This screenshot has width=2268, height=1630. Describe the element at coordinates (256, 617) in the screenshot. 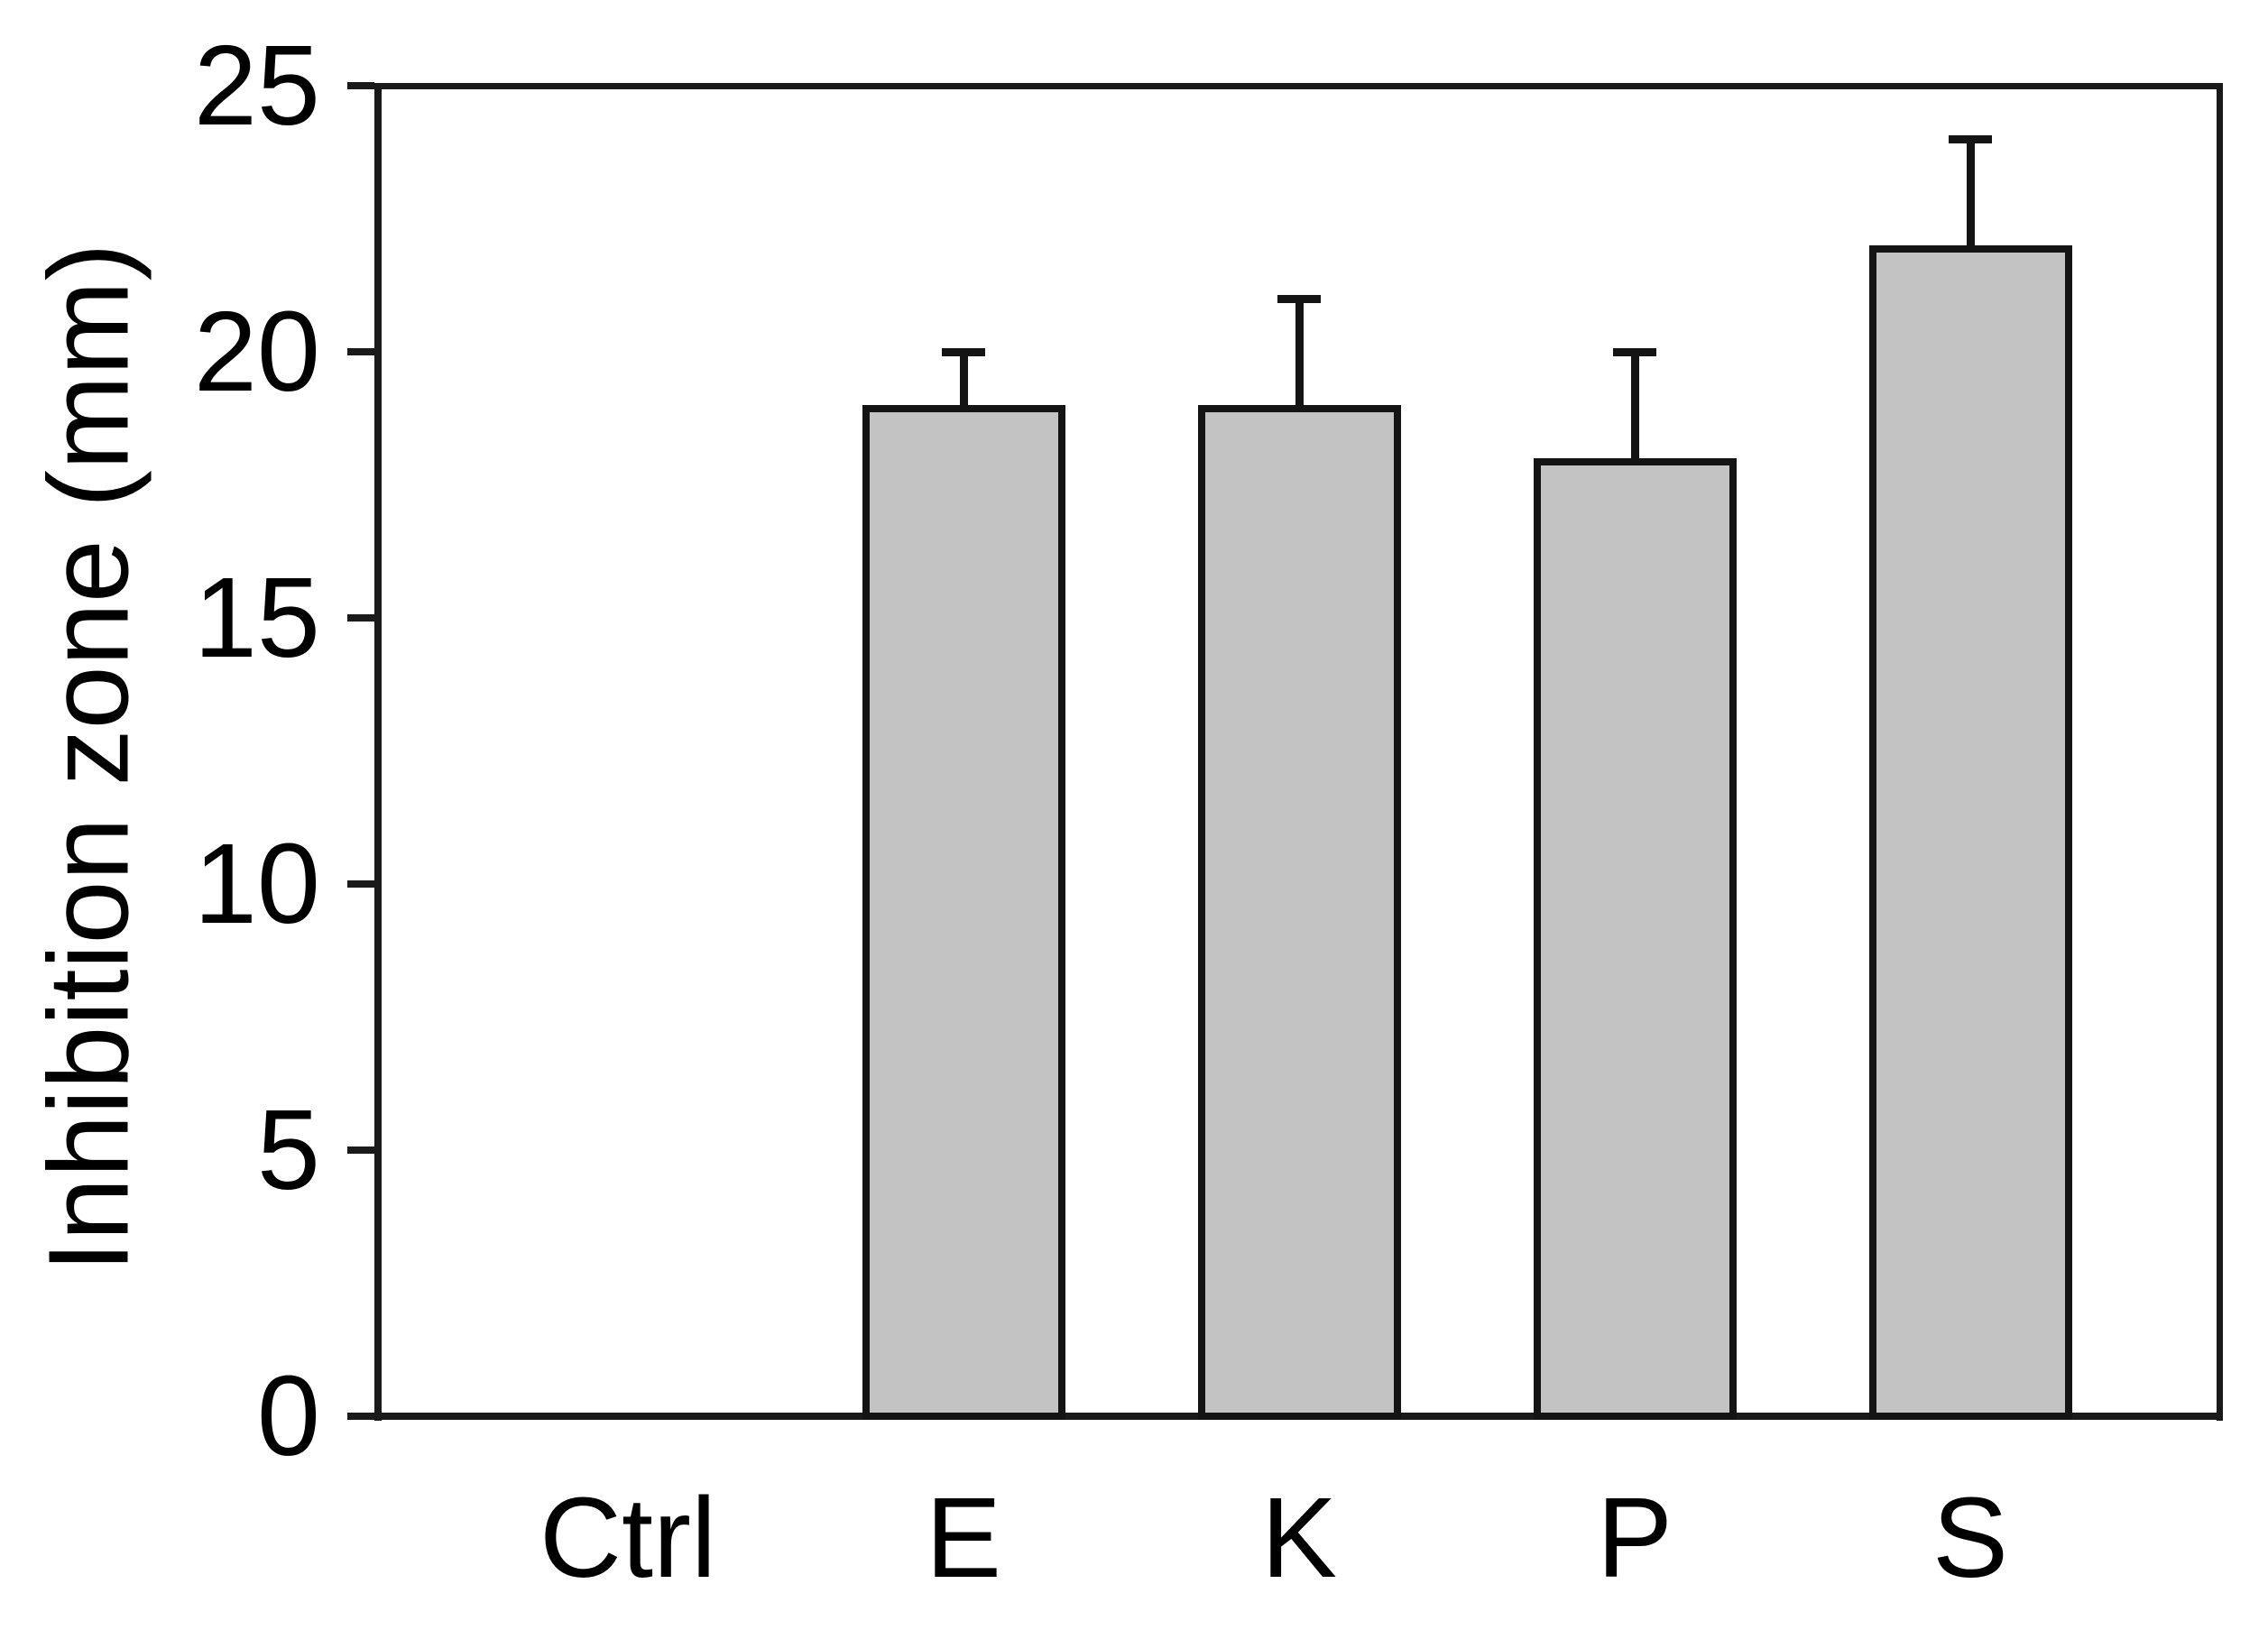

I see `y-tick-label: 15` at that location.